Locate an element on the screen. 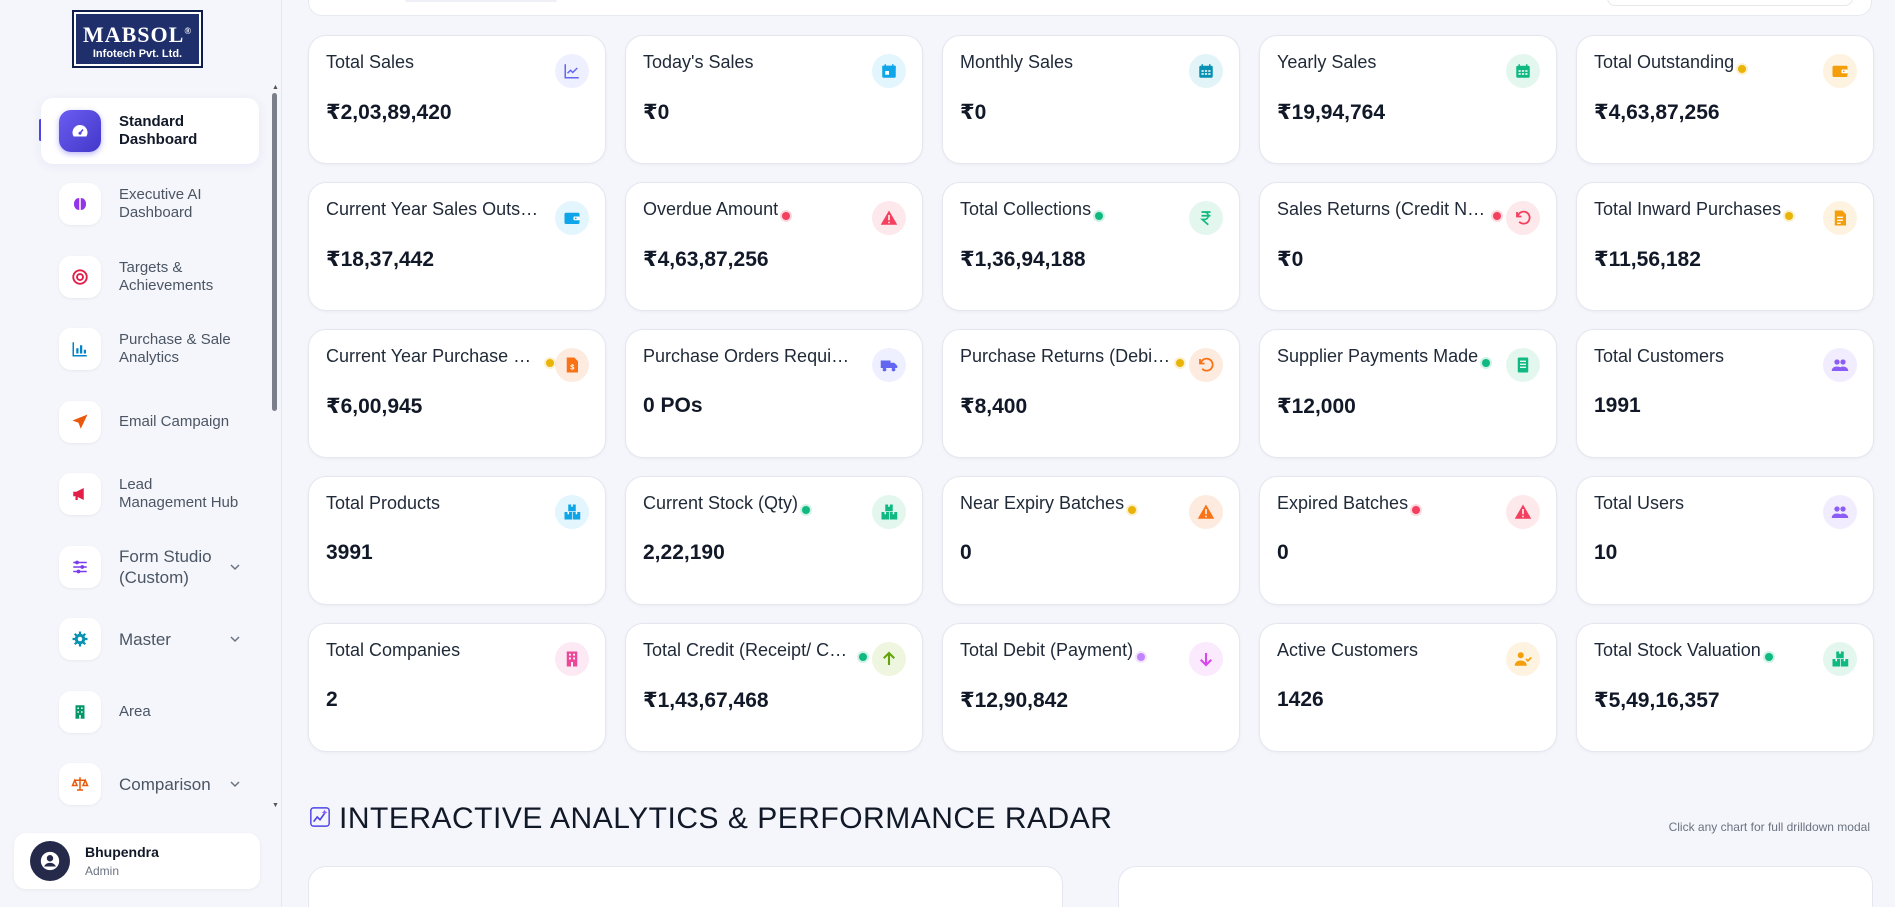  sidebar-item-purchase-sale-analytics: Purchase & Sale Analytics is located at coordinates (150, 349).